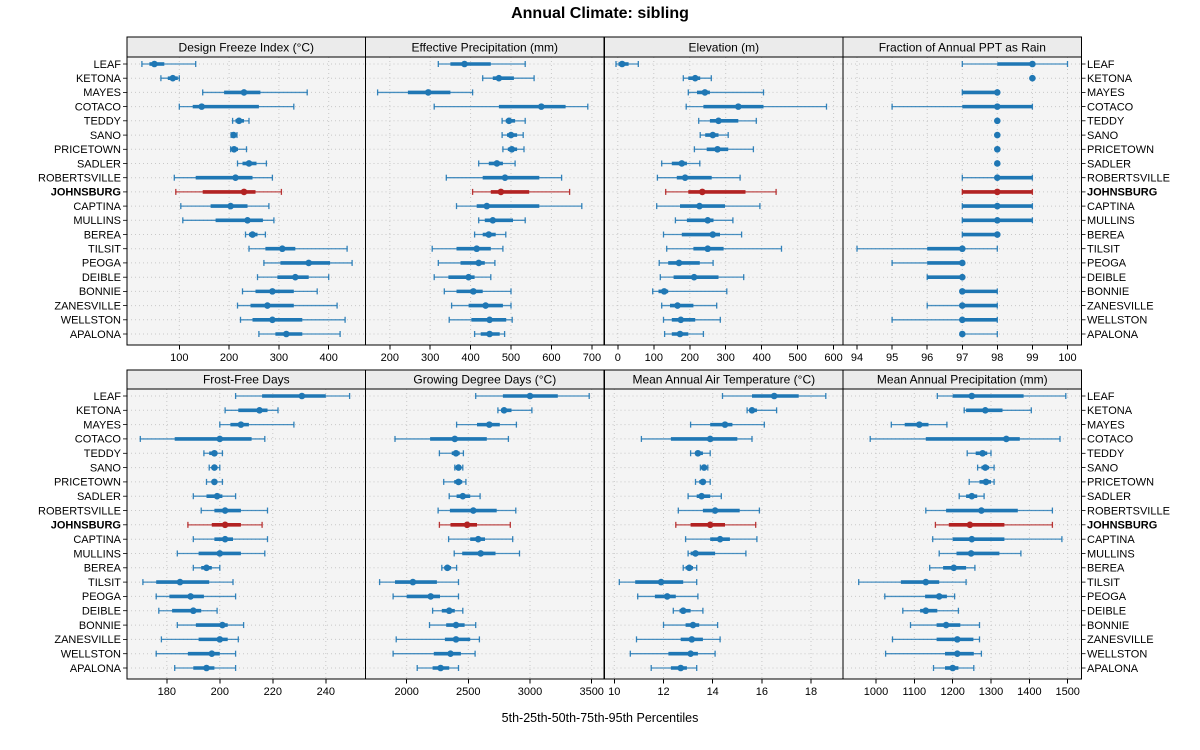 The height and width of the screenshot is (750, 1200). What do you see at coordinates (491, 354) in the screenshot?
I see `x-axis: 200 300 400 500 600 700` at bounding box center [491, 354].